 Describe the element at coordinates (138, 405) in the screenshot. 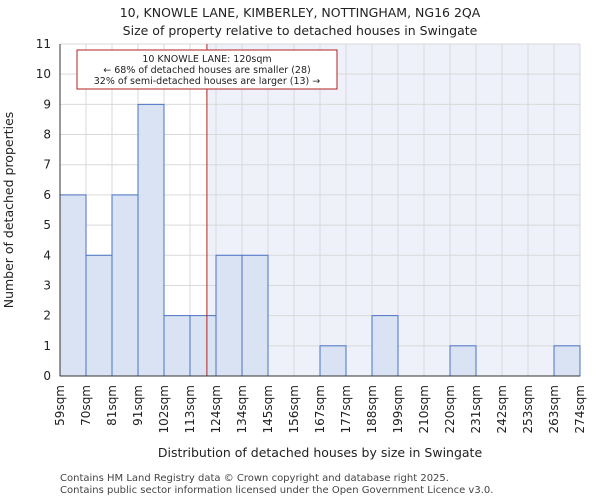

I see `x-tick-label: 91sqm` at that location.